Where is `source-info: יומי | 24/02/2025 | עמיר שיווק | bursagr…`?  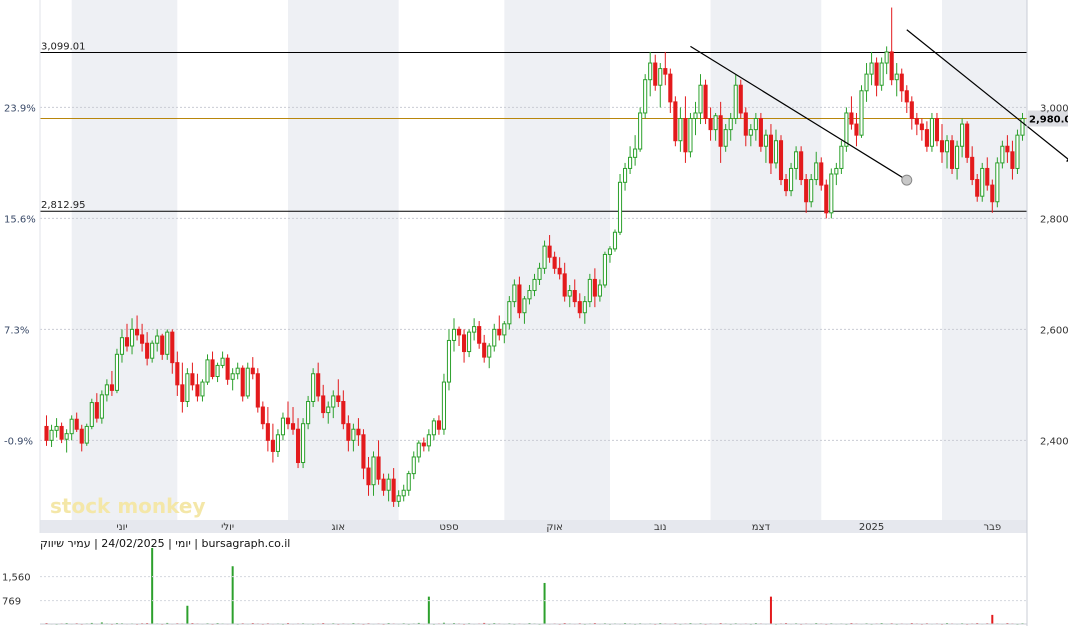
source-info: יומי | 24/02/2025 | עמיר שיווק | bursagr… is located at coordinates (165, 543).